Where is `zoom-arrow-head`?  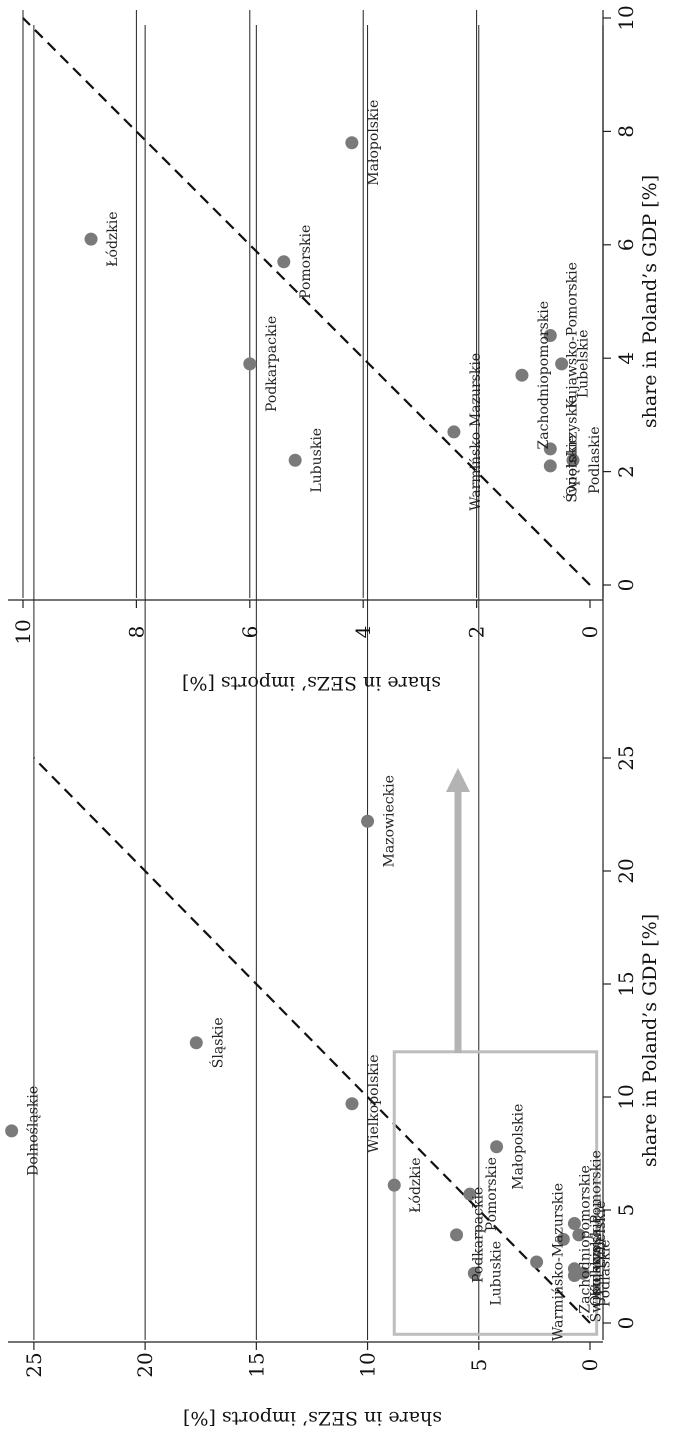 zoom-arrow-head is located at coordinates (458, 780).